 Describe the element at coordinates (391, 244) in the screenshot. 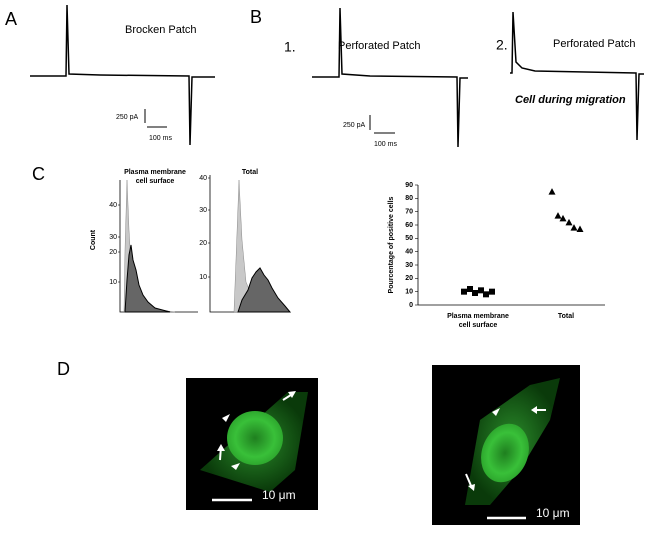

I see `axis-title: Pourcentage of positive cells` at that location.